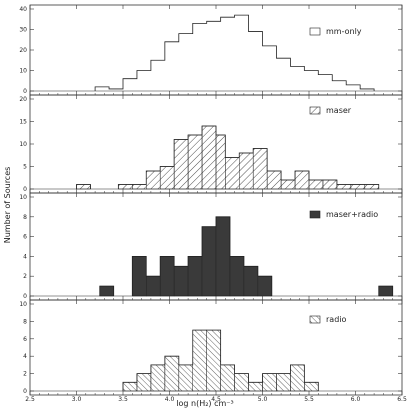  What do you see at coordinates (170, 399) in the screenshot?
I see `x-tick-label: 4.0` at bounding box center [170, 399].